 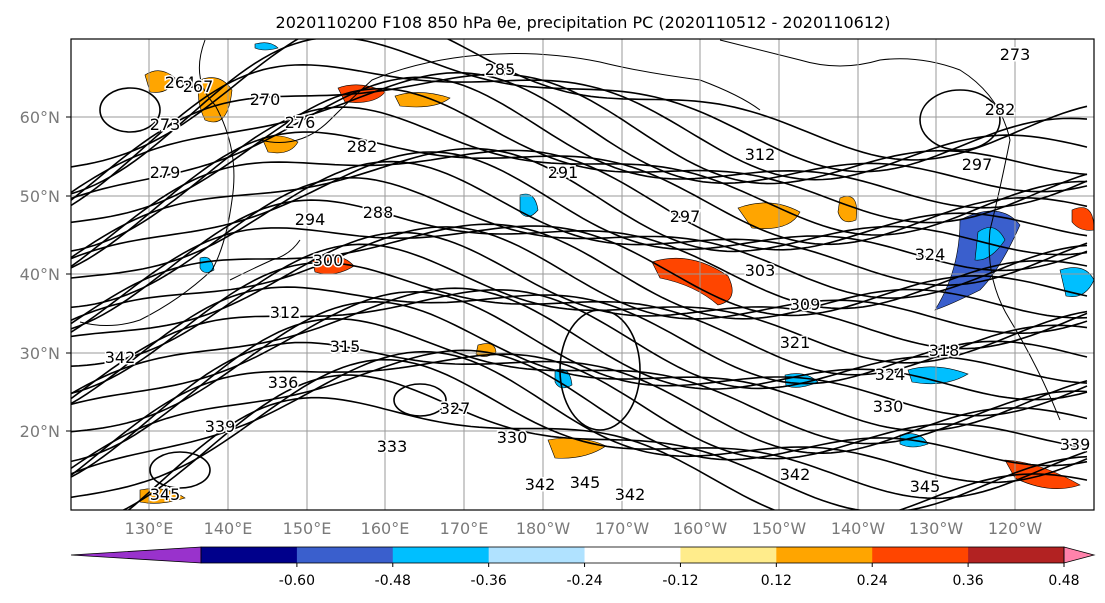 I want to click on latitude-ticks: 60°N 50°N 40°N 30°N 20°N, so click(x=45, y=274).